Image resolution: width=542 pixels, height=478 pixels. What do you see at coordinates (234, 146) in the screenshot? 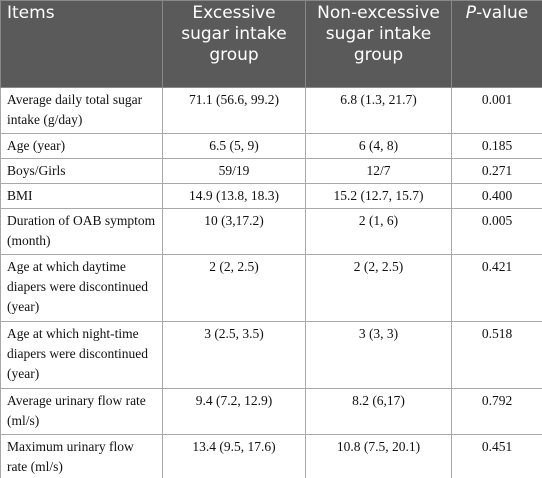
I see `cell: 6.5 (5, 9)` at bounding box center [234, 146].